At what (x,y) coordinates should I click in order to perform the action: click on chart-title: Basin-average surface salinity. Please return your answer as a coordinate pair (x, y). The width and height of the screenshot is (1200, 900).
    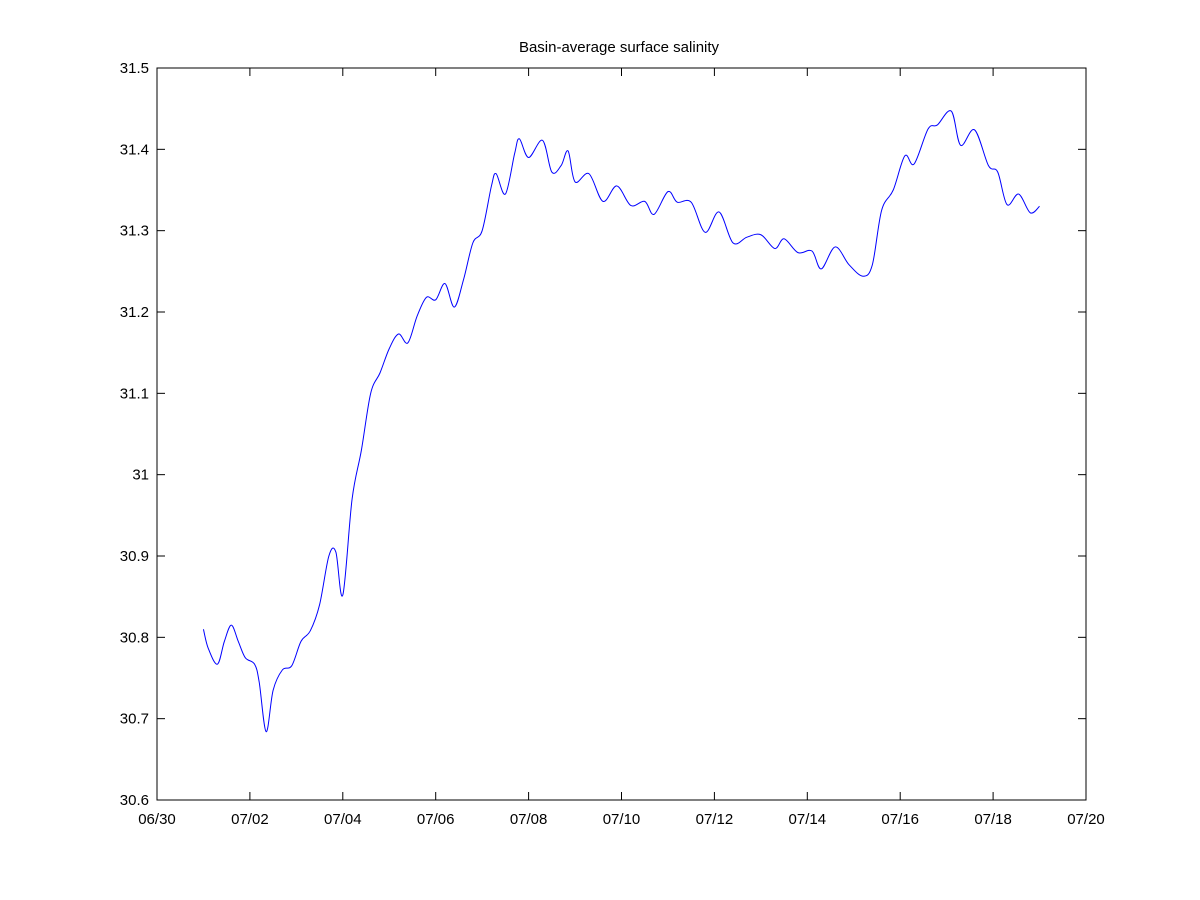
    Looking at the image, I should click on (619, 47).